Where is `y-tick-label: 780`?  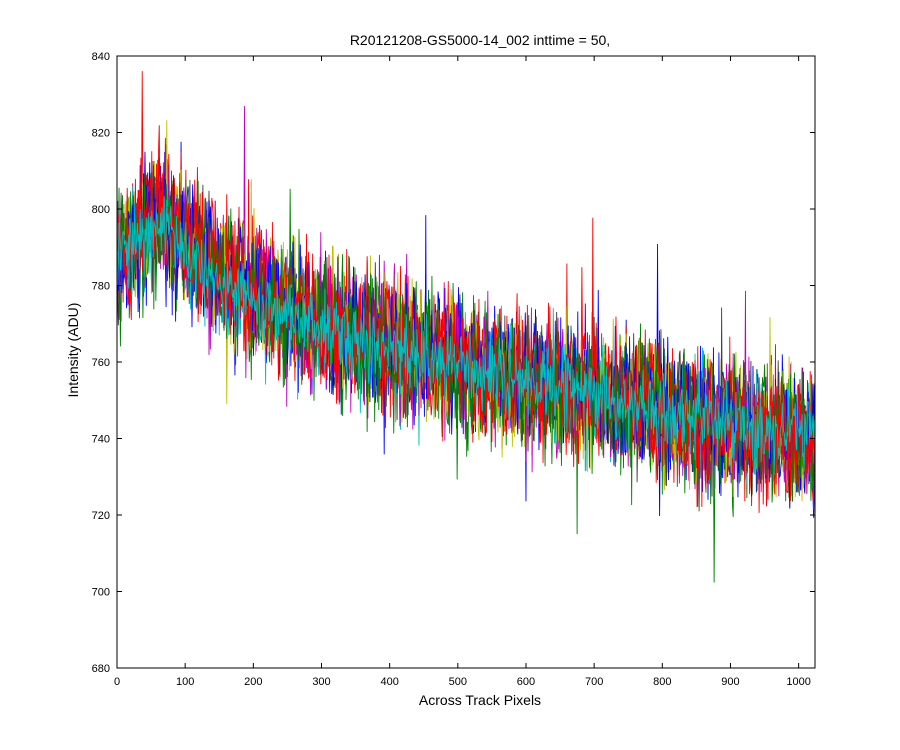 y-tick-label: 780 is located at coordinates (101, 287).